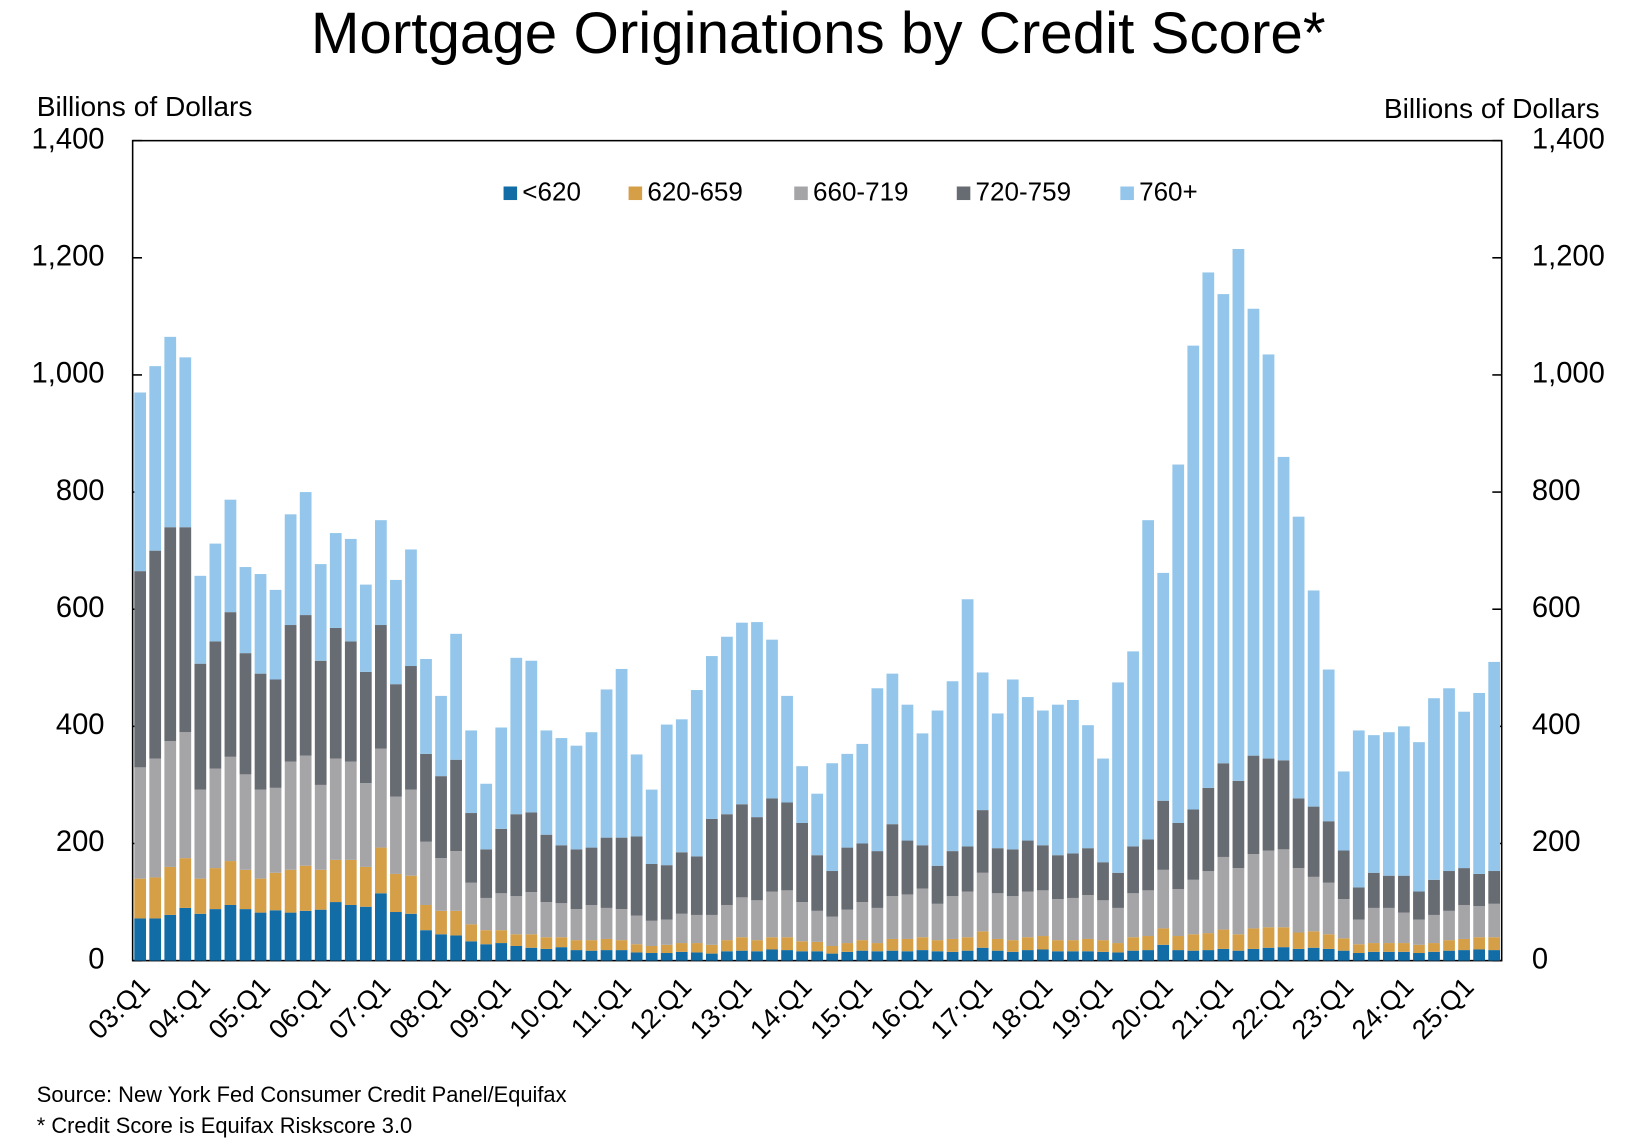  Describe the element at coordinates (359, 1008) in the screenshot. I see `x-tick-label: 07:Q1` at that location.